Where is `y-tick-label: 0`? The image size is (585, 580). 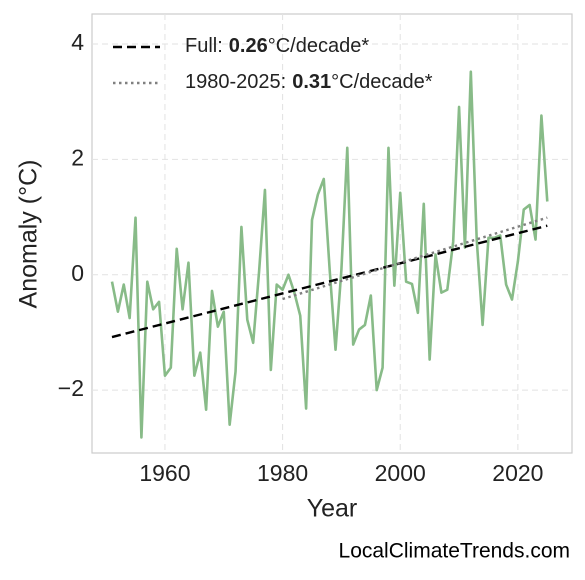
y-tick-label: 0 is located at coordinates (77, 273).